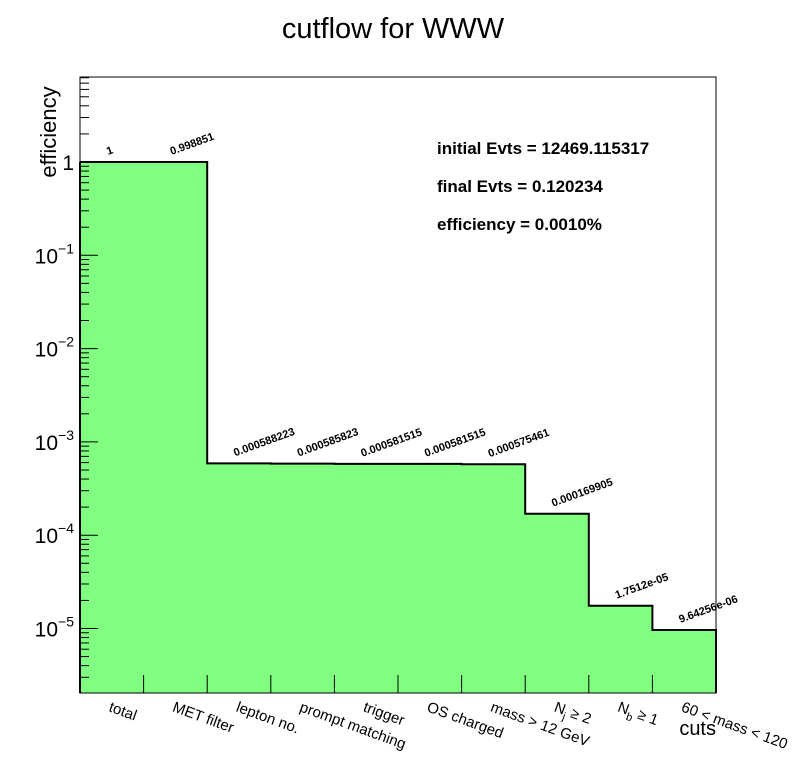 This screenshot has width=796, height=772. I want to click on stats-line: final Evts = 0.120234, so click(520, 186).